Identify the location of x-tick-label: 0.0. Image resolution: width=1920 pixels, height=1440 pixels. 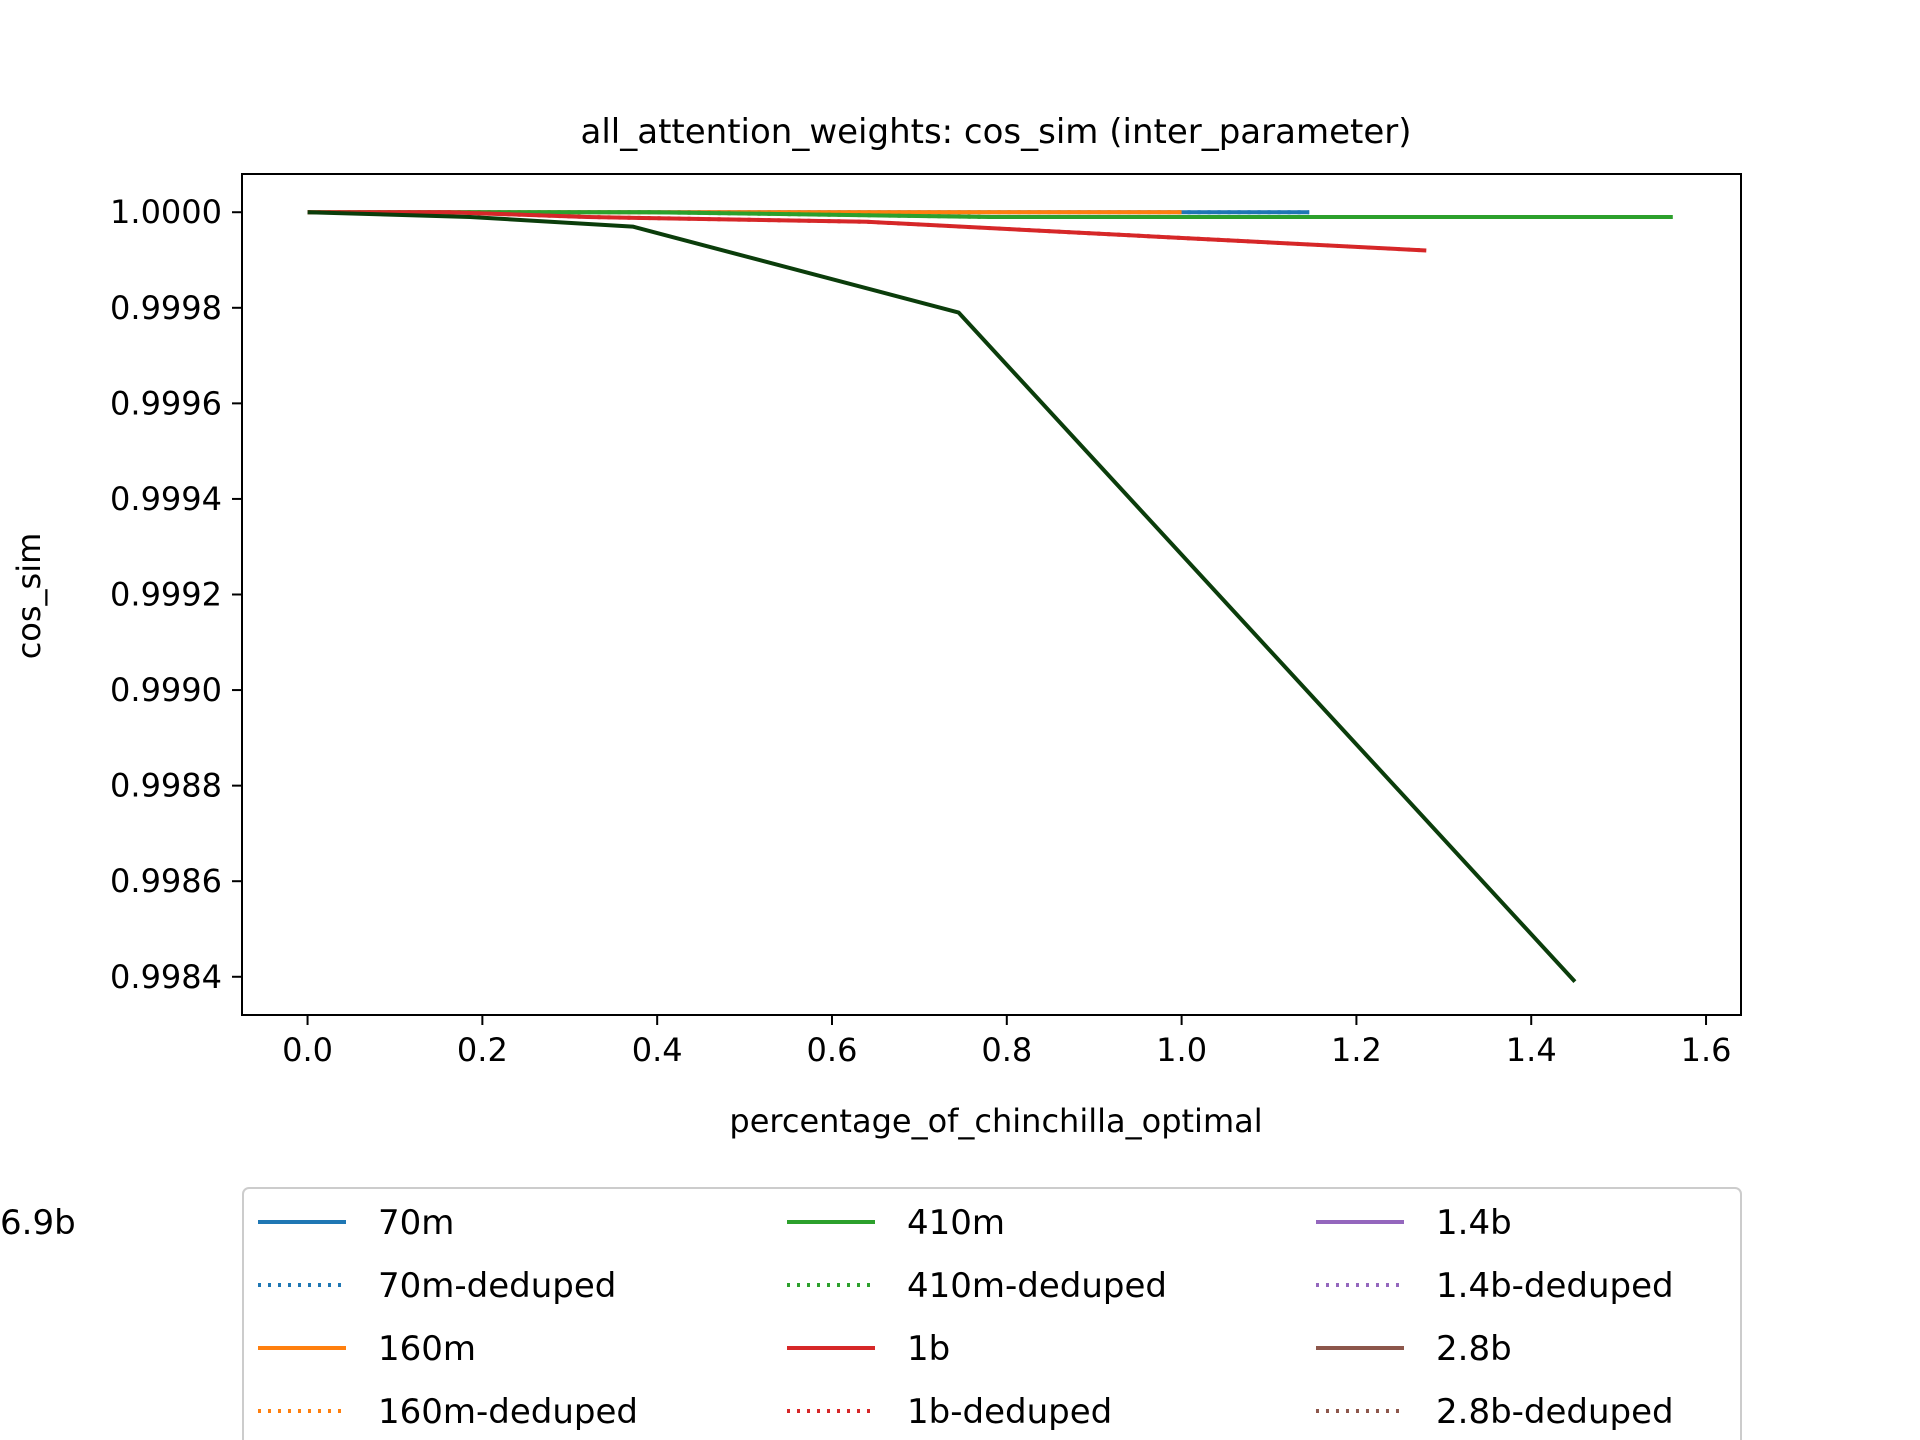
(307, 1050).